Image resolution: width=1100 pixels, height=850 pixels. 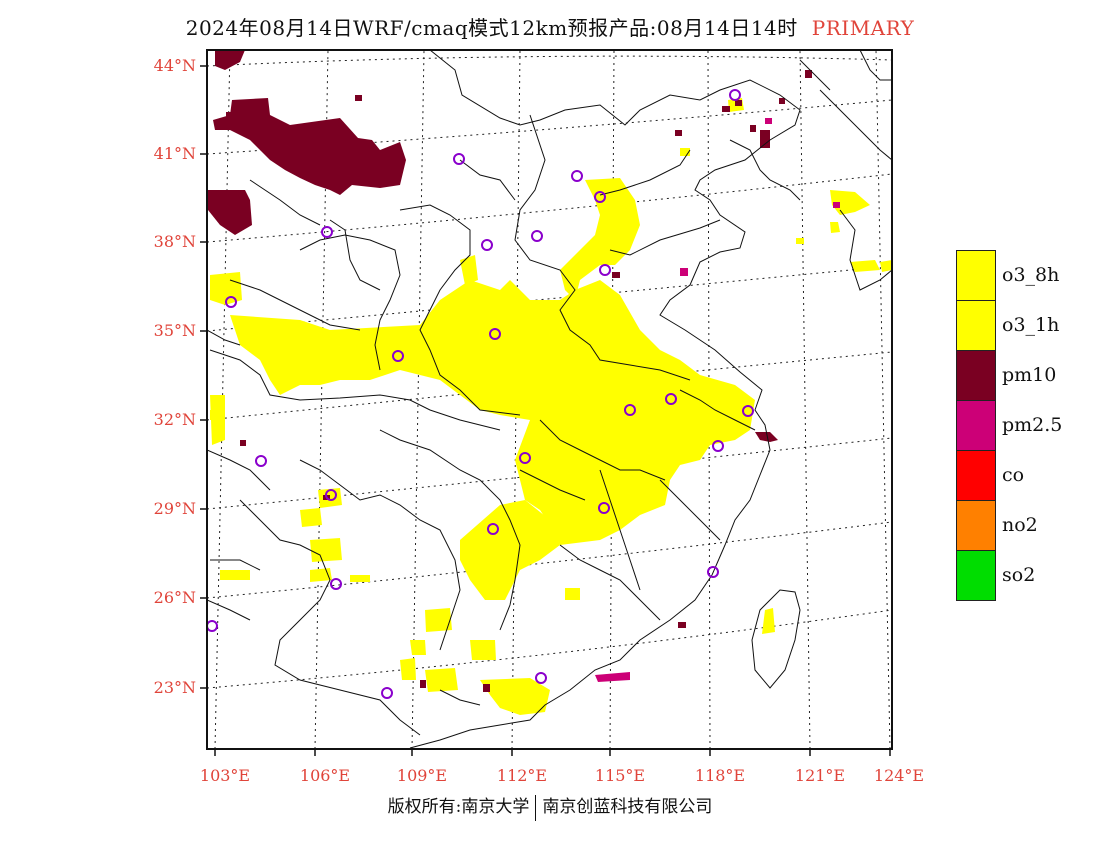 I want to click on legend-label-o3-1h: o3_1h, so click(x=1031, y=325).